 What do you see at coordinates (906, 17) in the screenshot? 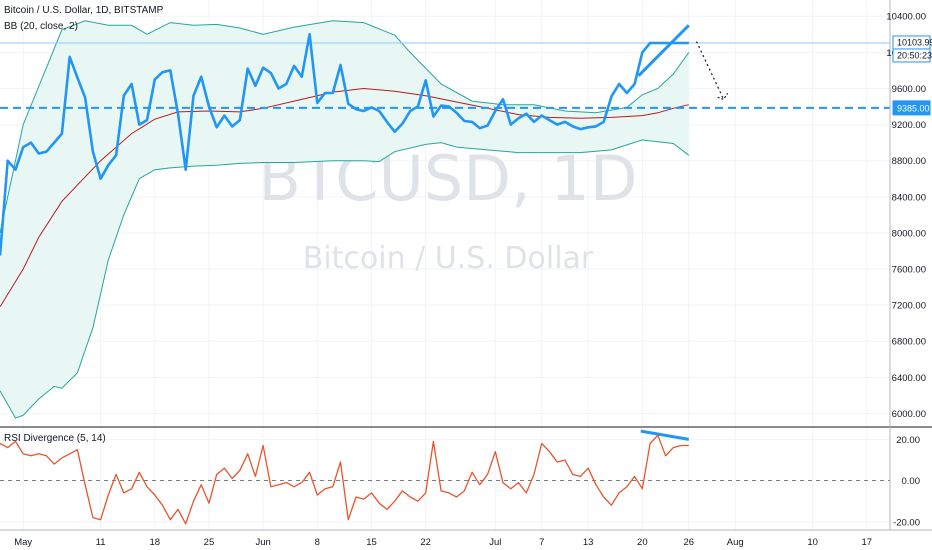
I see `price-tick-label: 10400.00` at bounding box center [906, 17].